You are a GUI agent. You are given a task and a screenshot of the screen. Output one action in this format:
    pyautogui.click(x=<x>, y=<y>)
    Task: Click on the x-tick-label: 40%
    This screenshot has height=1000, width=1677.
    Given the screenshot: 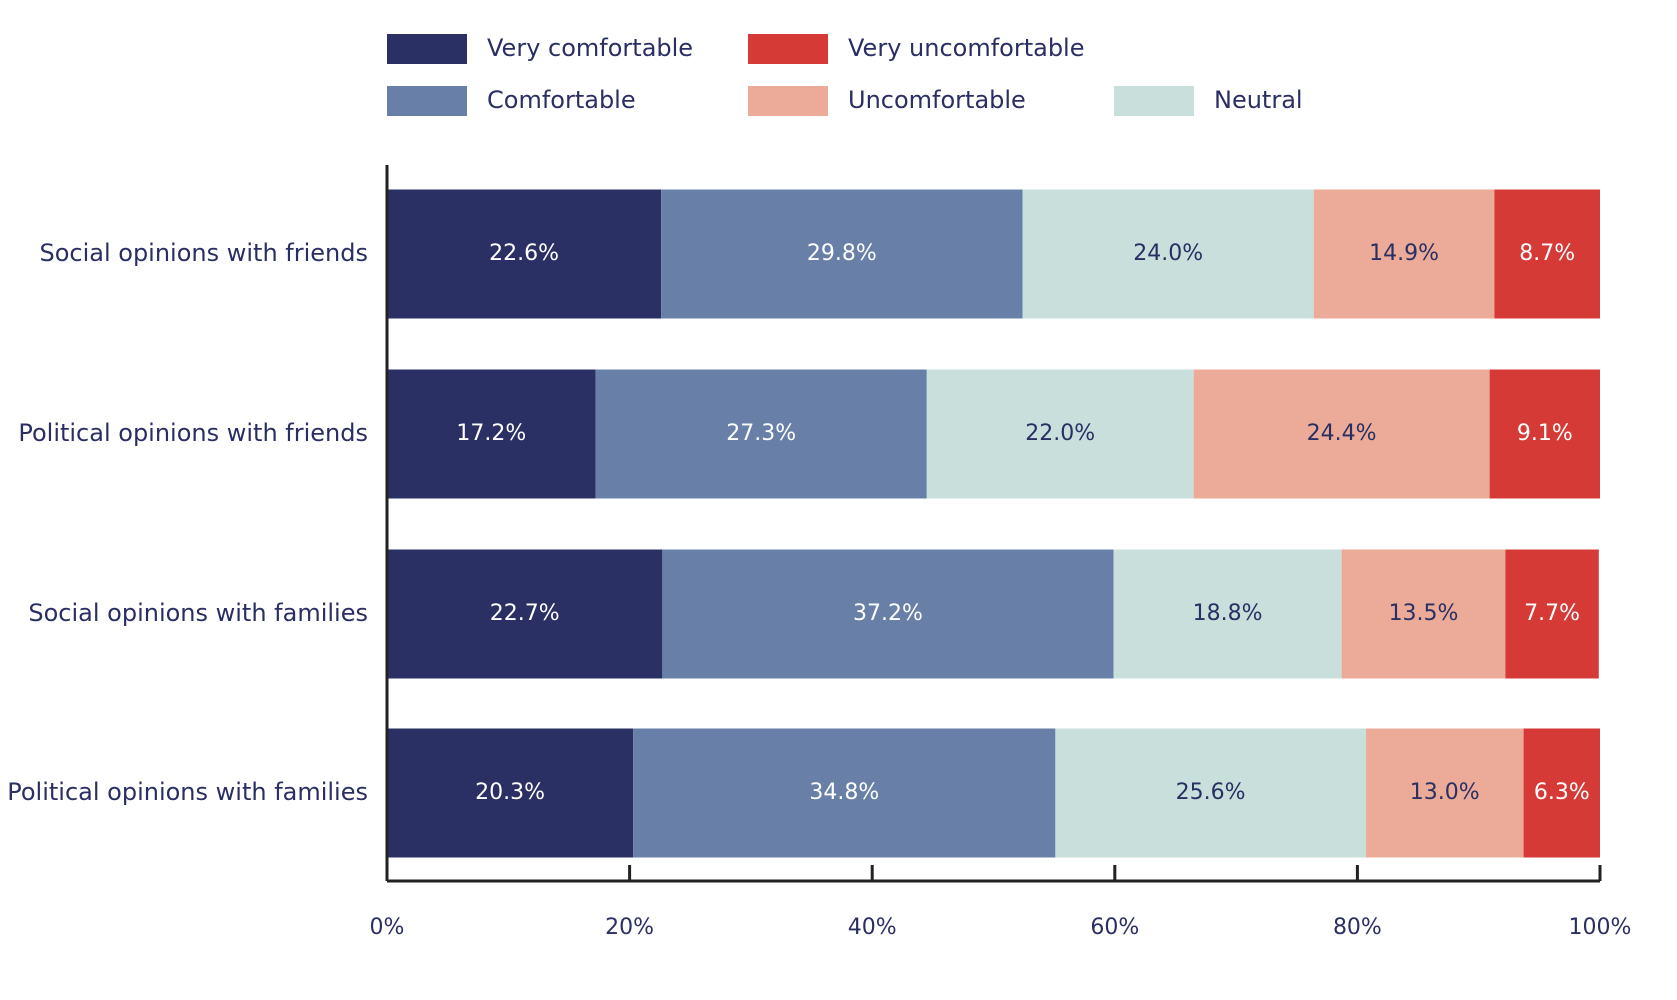 What is the action you would take?
    pyautogui.click(x=872, y=927)
    